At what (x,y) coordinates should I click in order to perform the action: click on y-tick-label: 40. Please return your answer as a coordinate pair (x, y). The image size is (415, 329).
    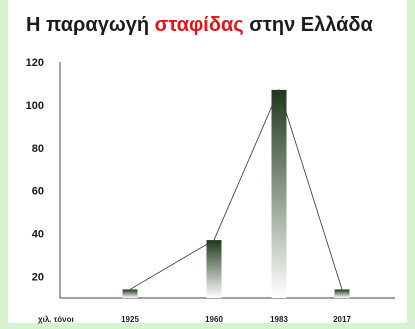
    Looking at the image, I should click on (38, 235).